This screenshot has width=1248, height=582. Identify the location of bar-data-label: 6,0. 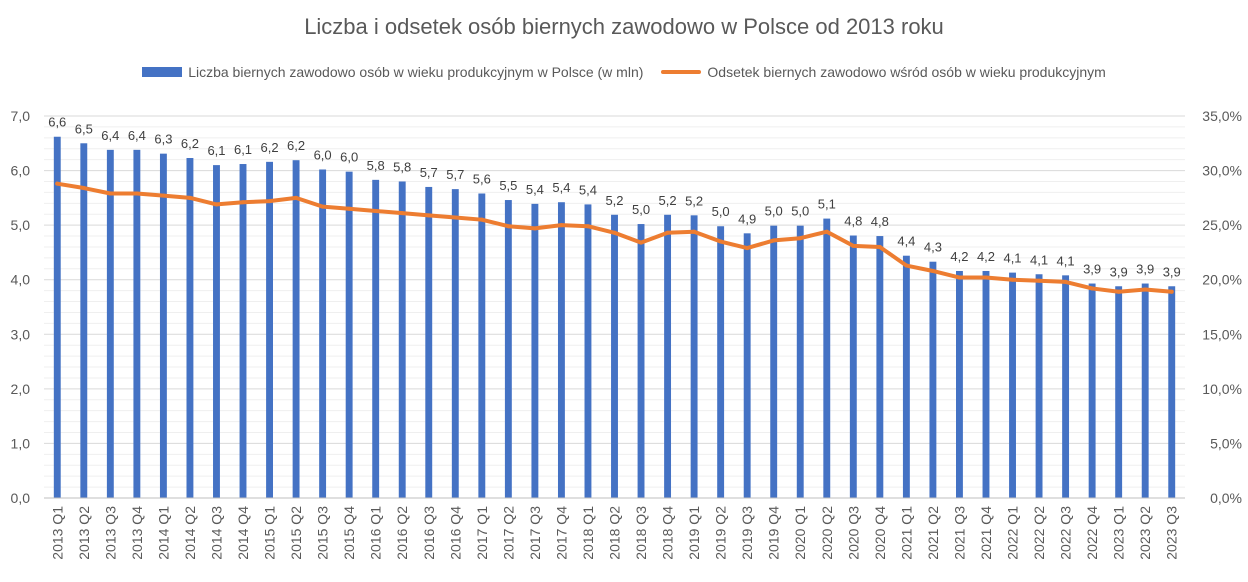
(349, 157).